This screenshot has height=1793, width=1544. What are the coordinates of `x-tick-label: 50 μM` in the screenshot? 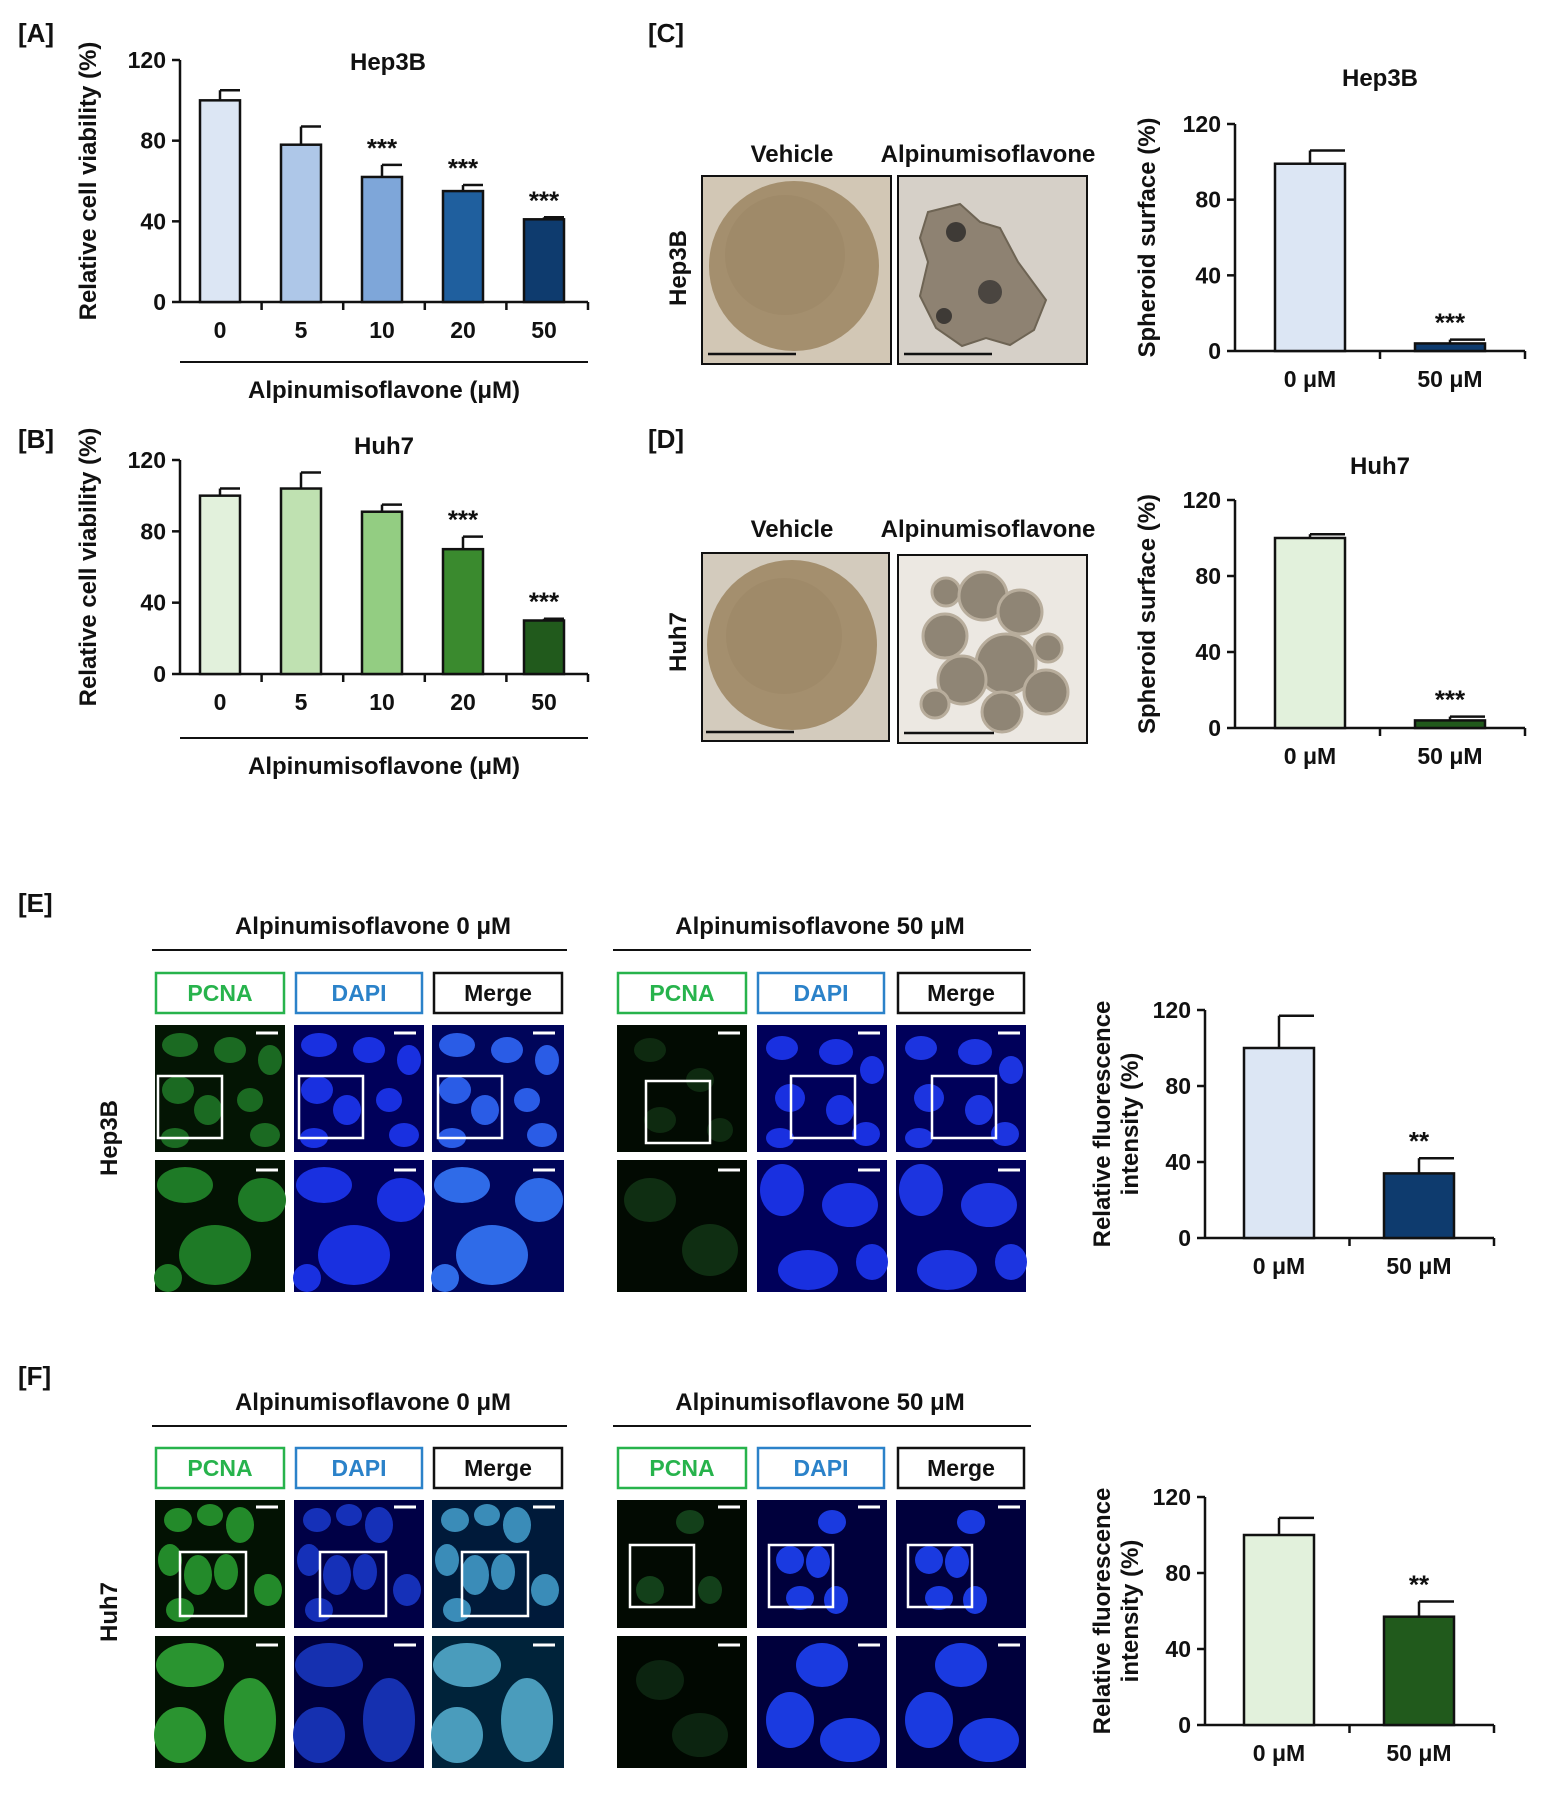 It's located at (1418, 1266).